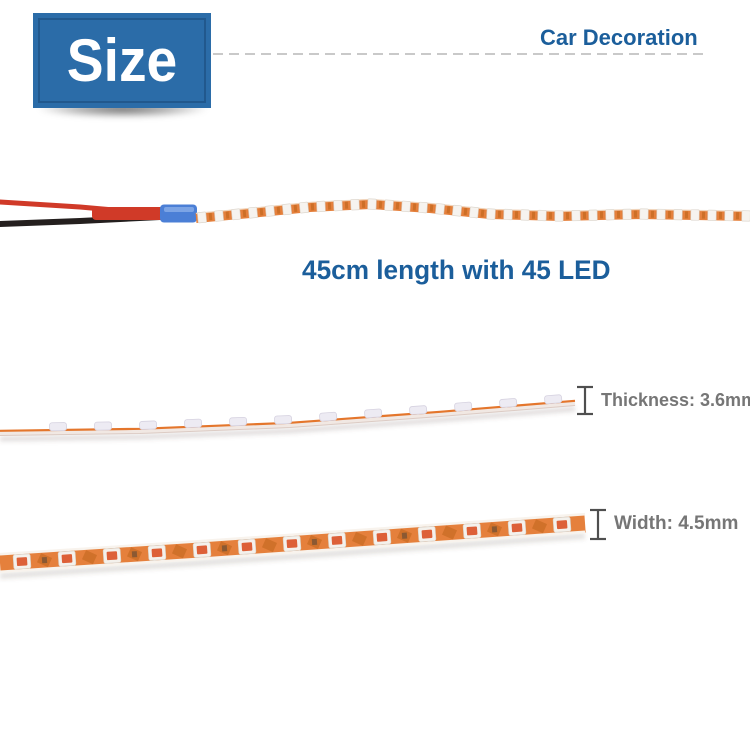  I want to click on strip-top-view-photo, so click(293, 545).